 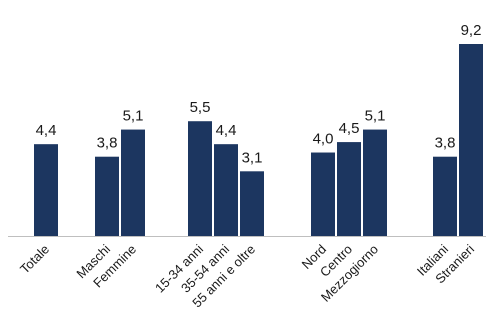 What do you see at coordinates (133, 116) in the screenshot?
I see `value-label-1-1: 5,1` at bounding box center [133, 116].